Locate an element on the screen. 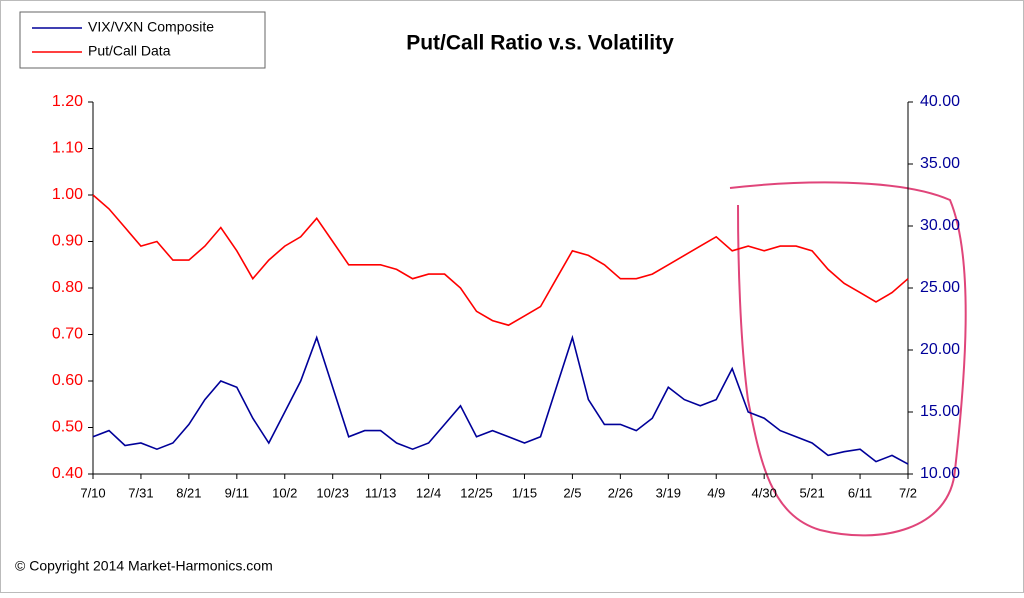 Image resolution: width=1024 pixels, height=598 pixels. y2-tick-label: 15.00 is located at coordinates (940, 411).